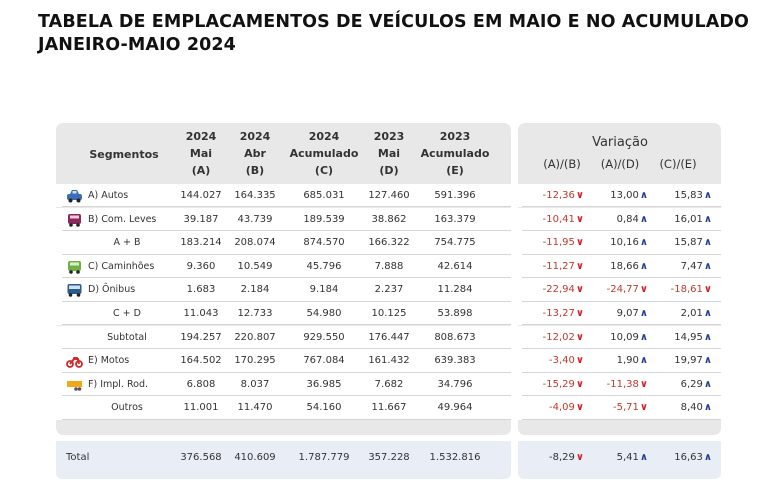 The image size is (783, 489). I want to click on variation-cell: 6,29∧, so click(686, 384).